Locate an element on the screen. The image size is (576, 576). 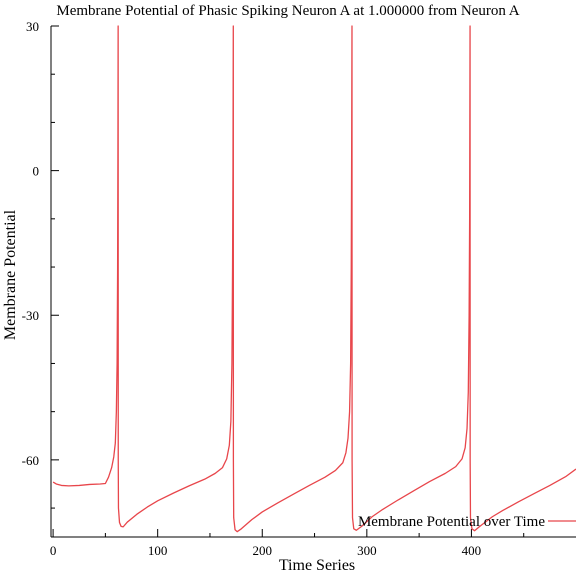
y-tick-label: -60 is located at coordinates (30, 460).